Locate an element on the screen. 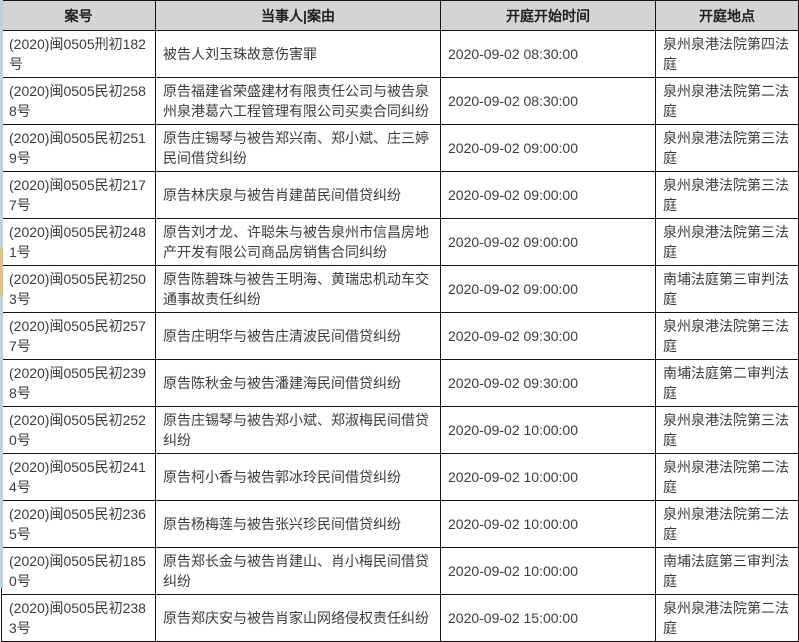  cell-case-no: (2020)闽0505刑初182号 is located at coordinates (78, 54).